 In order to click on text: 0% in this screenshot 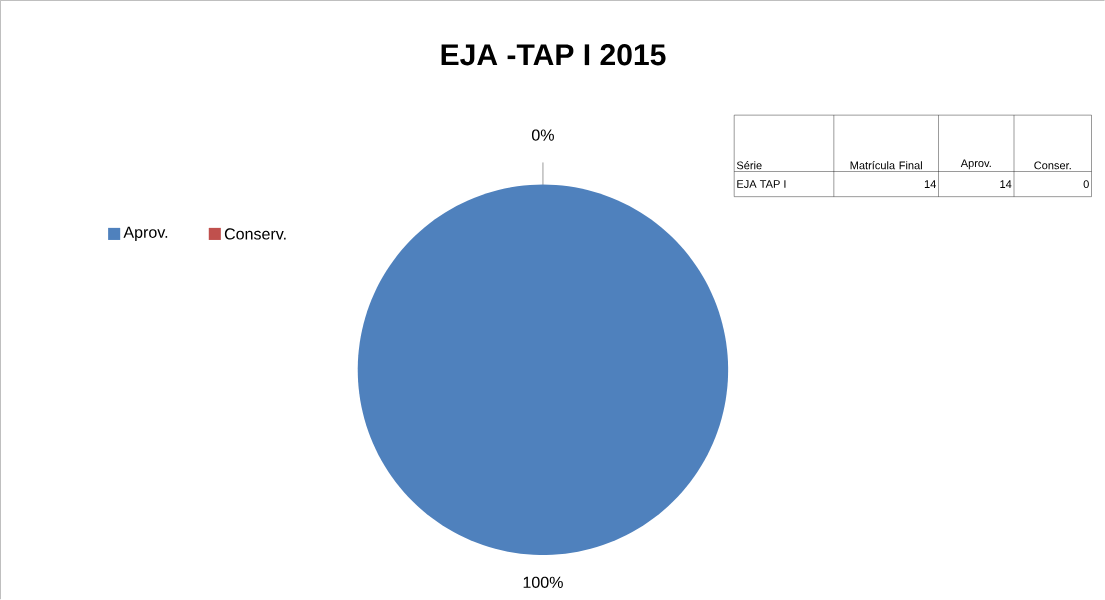, I will do `click(542, 135)`.